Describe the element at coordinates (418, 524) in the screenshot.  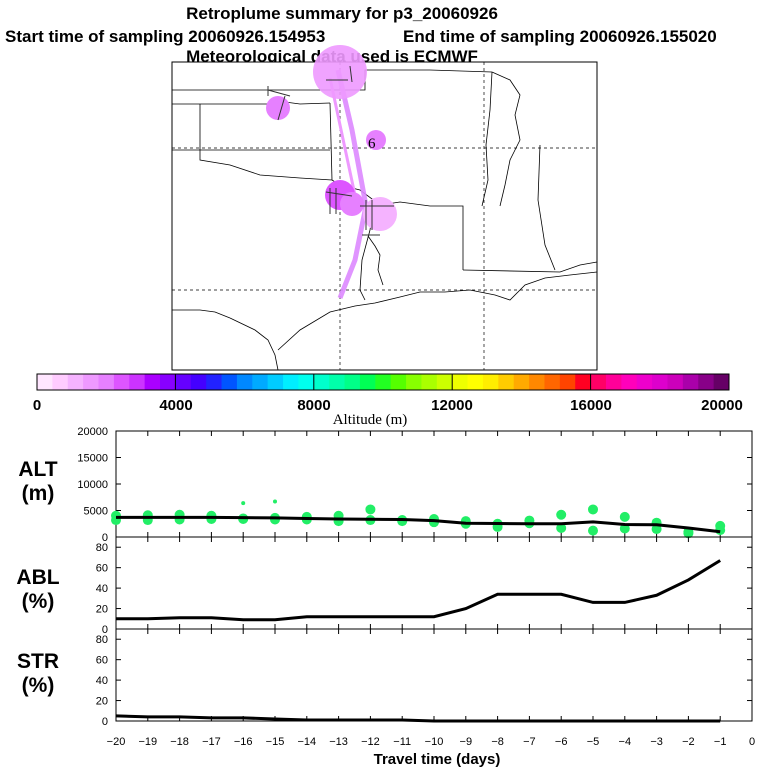
I see `altitude-mean-line` at that location.